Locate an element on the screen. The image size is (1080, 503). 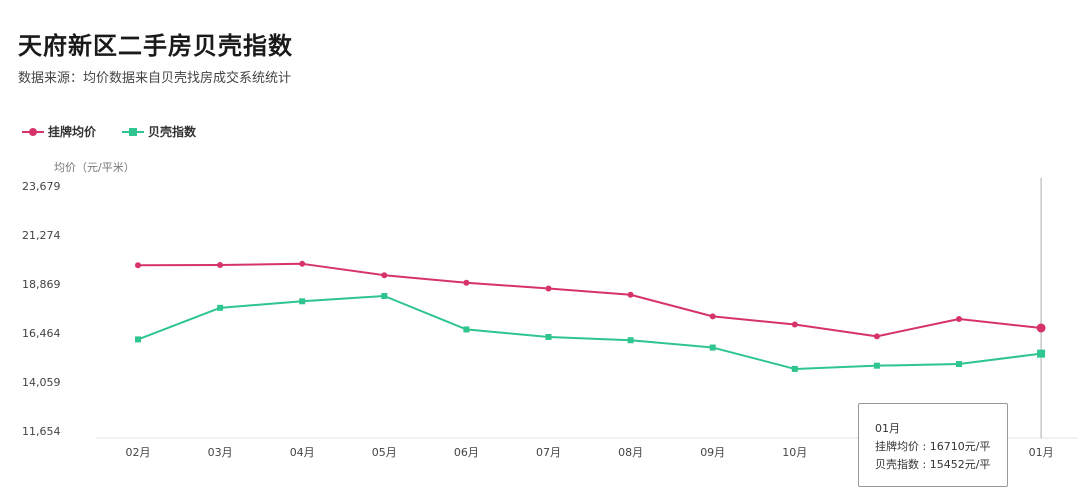
tooltip-list-price: 挂牌均价 : 16710元/平 is located at coordinates (933, 446).